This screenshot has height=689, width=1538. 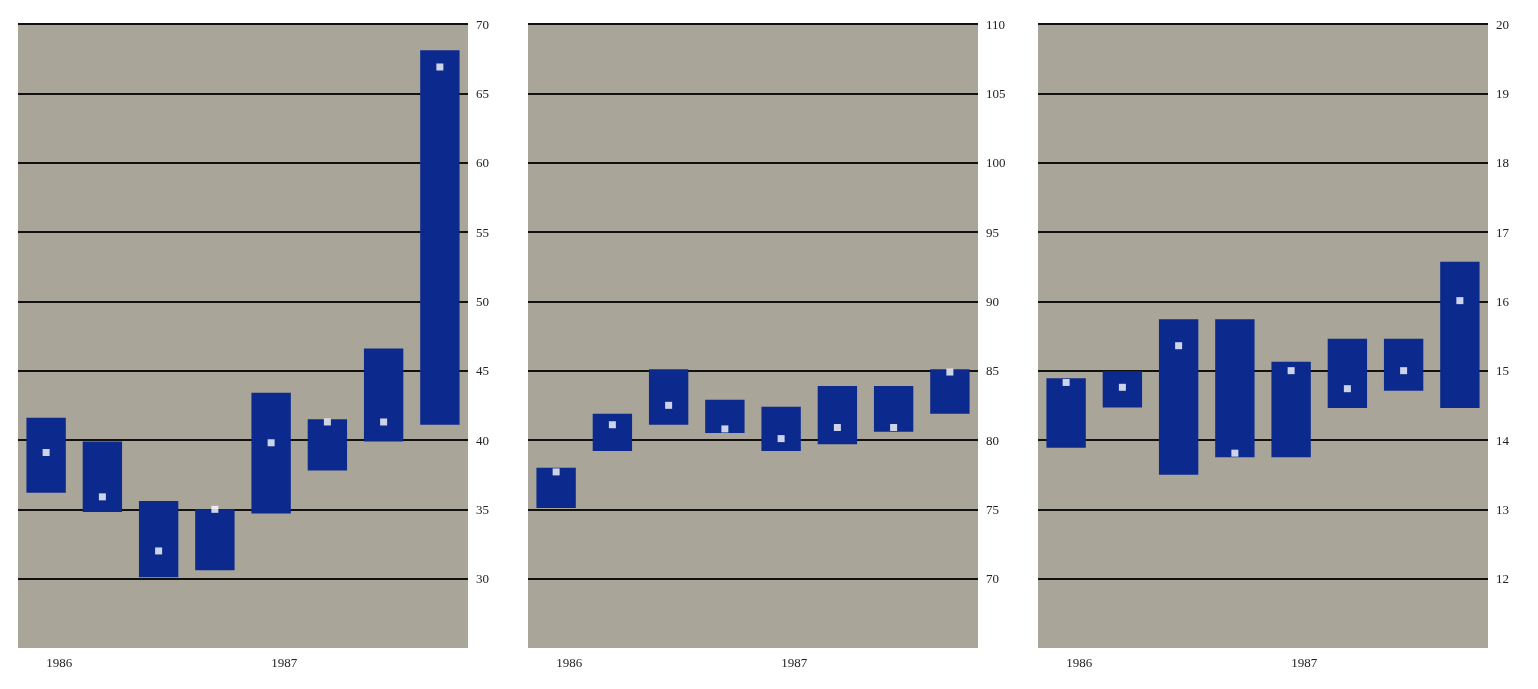 I want to click on y-tick-label: 85, so click(x=992, y=371).